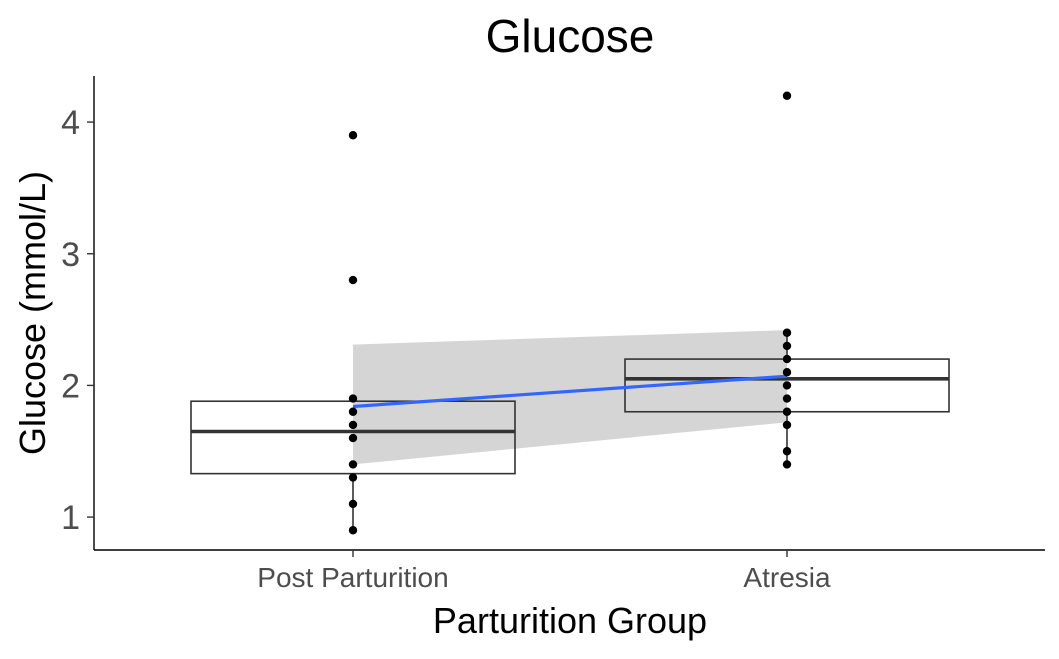 This screenshot has width=1059, height=659. I want to click on y-tick-label-1: 1, so click(70, 518).